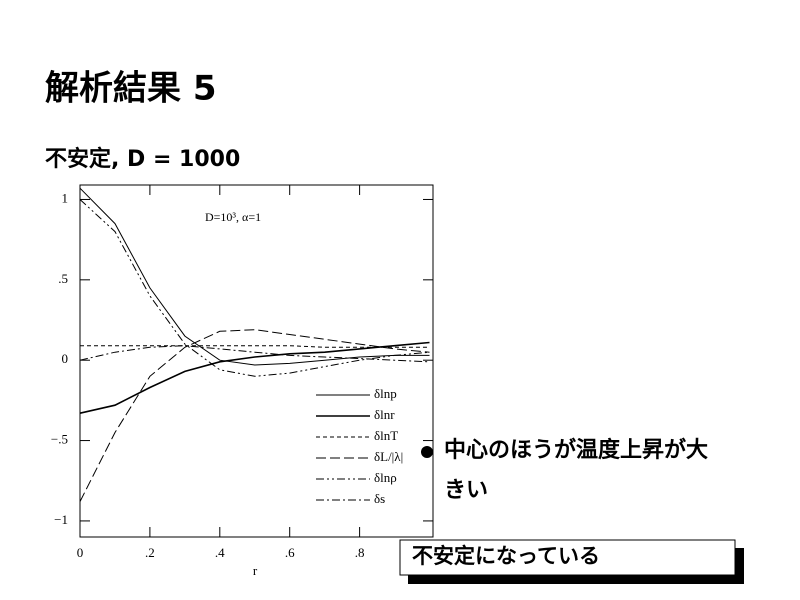 The image size is (800, 600). Describe the element at coordinates (384, 414) in the screenshot. I see `legend-label: δlnr` at that location.